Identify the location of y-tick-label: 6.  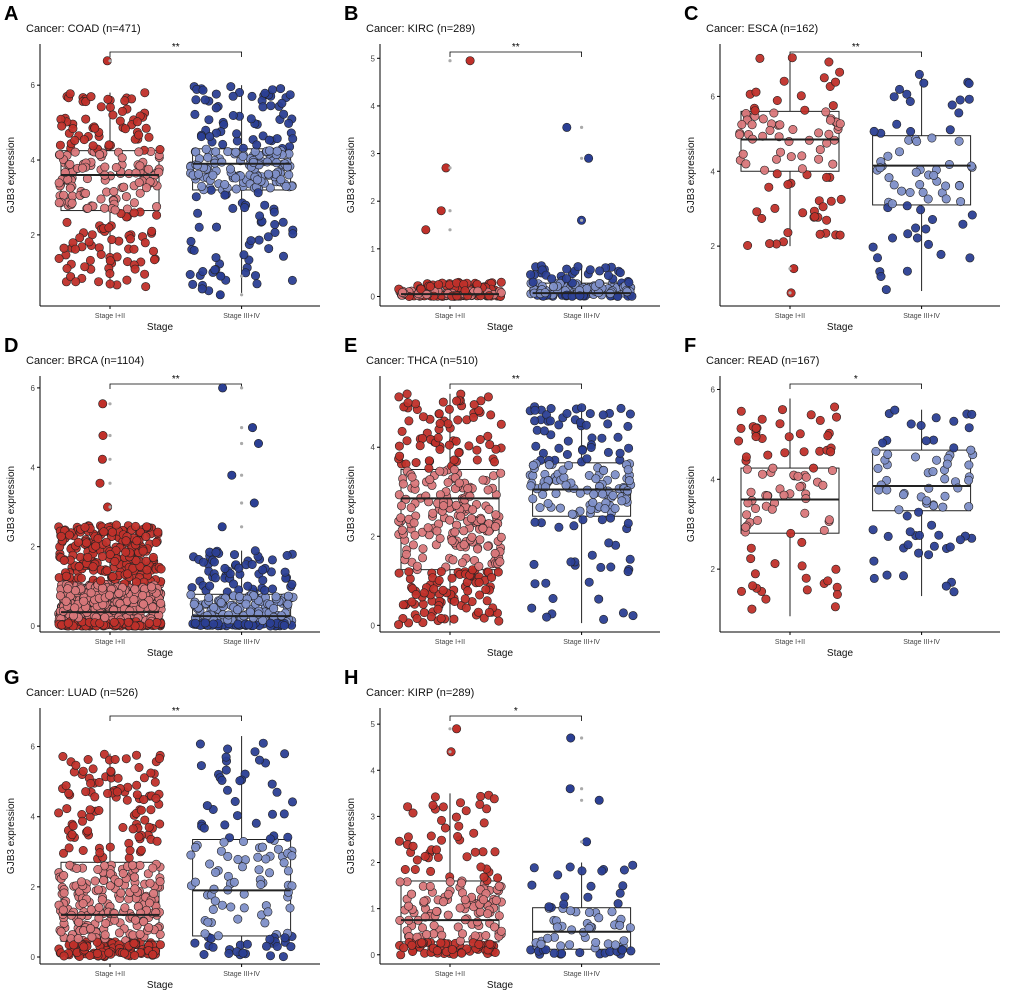
(33, 747).